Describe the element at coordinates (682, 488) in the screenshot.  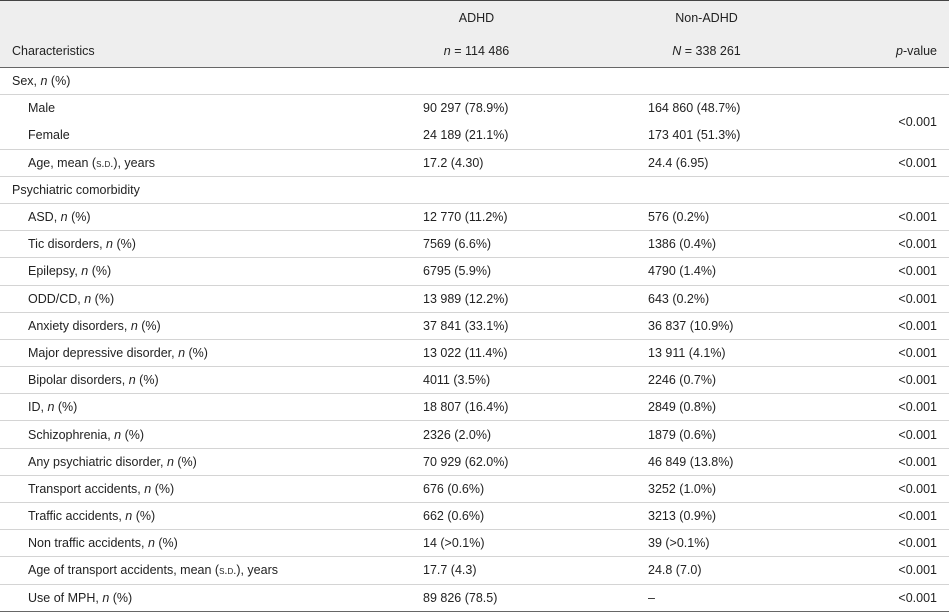
I see `cell-text: 3252 (1.0%)` at that location.